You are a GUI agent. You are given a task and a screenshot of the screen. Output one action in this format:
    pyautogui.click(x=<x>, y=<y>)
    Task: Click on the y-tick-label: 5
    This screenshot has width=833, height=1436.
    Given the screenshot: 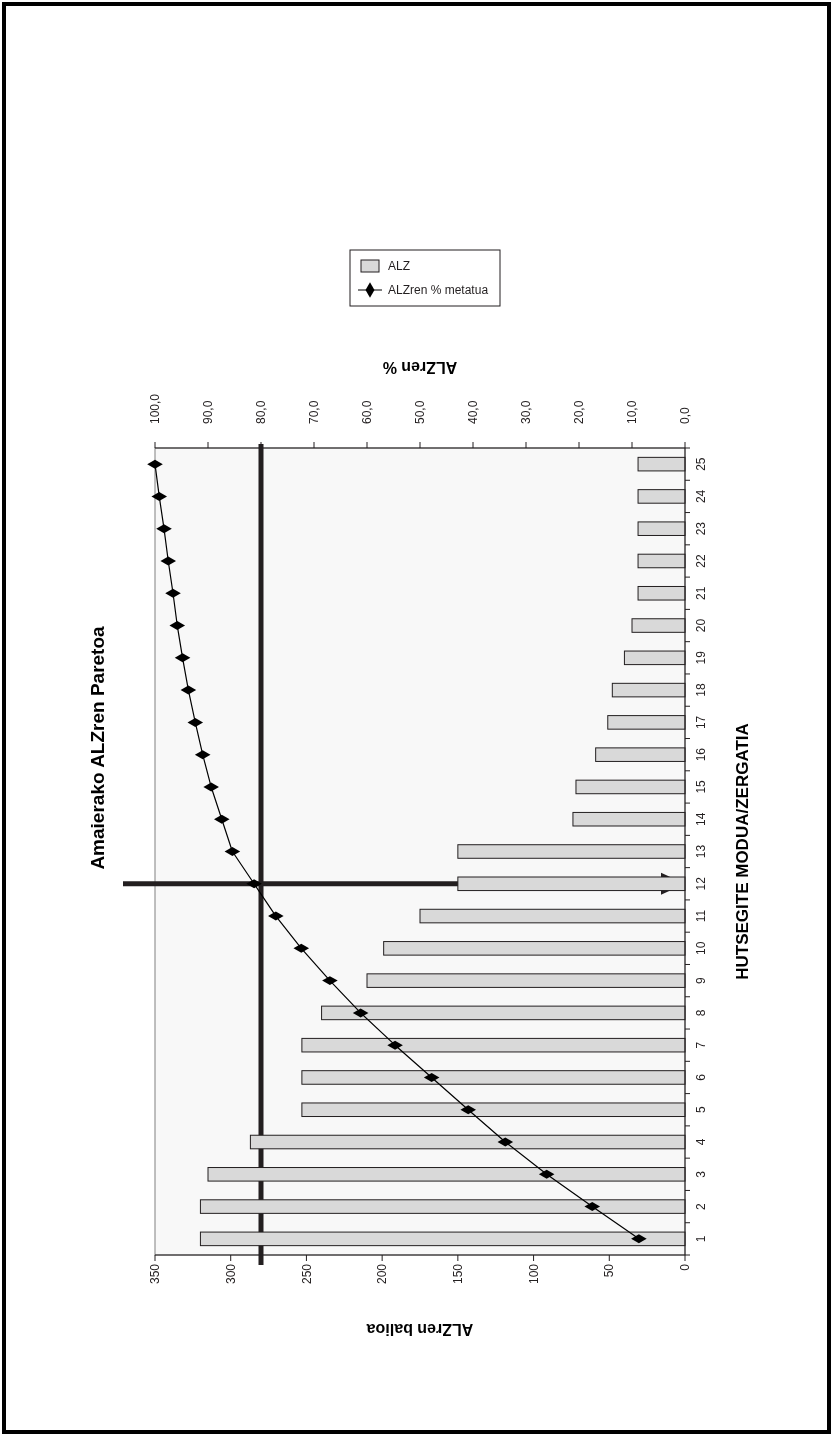 What is the action you would take?
    pyautogui.click(x=701, y=1110)
    